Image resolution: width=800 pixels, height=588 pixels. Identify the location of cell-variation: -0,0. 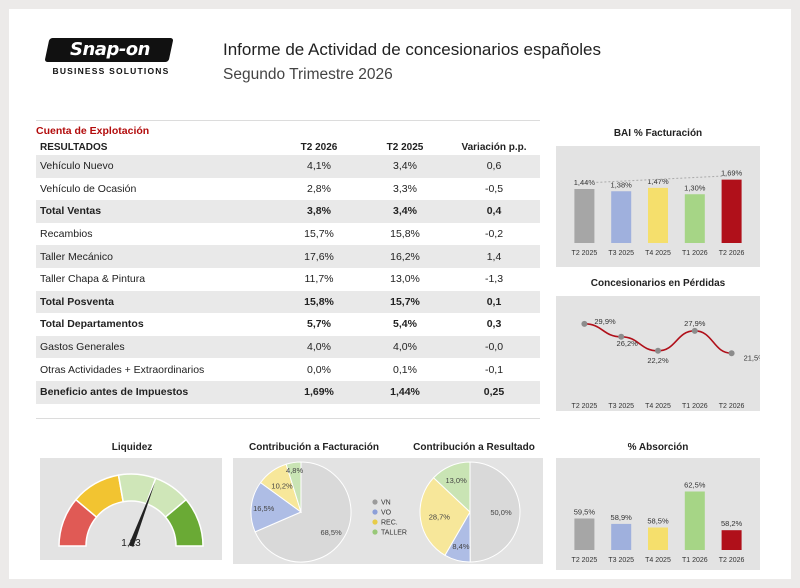
(494, 347).